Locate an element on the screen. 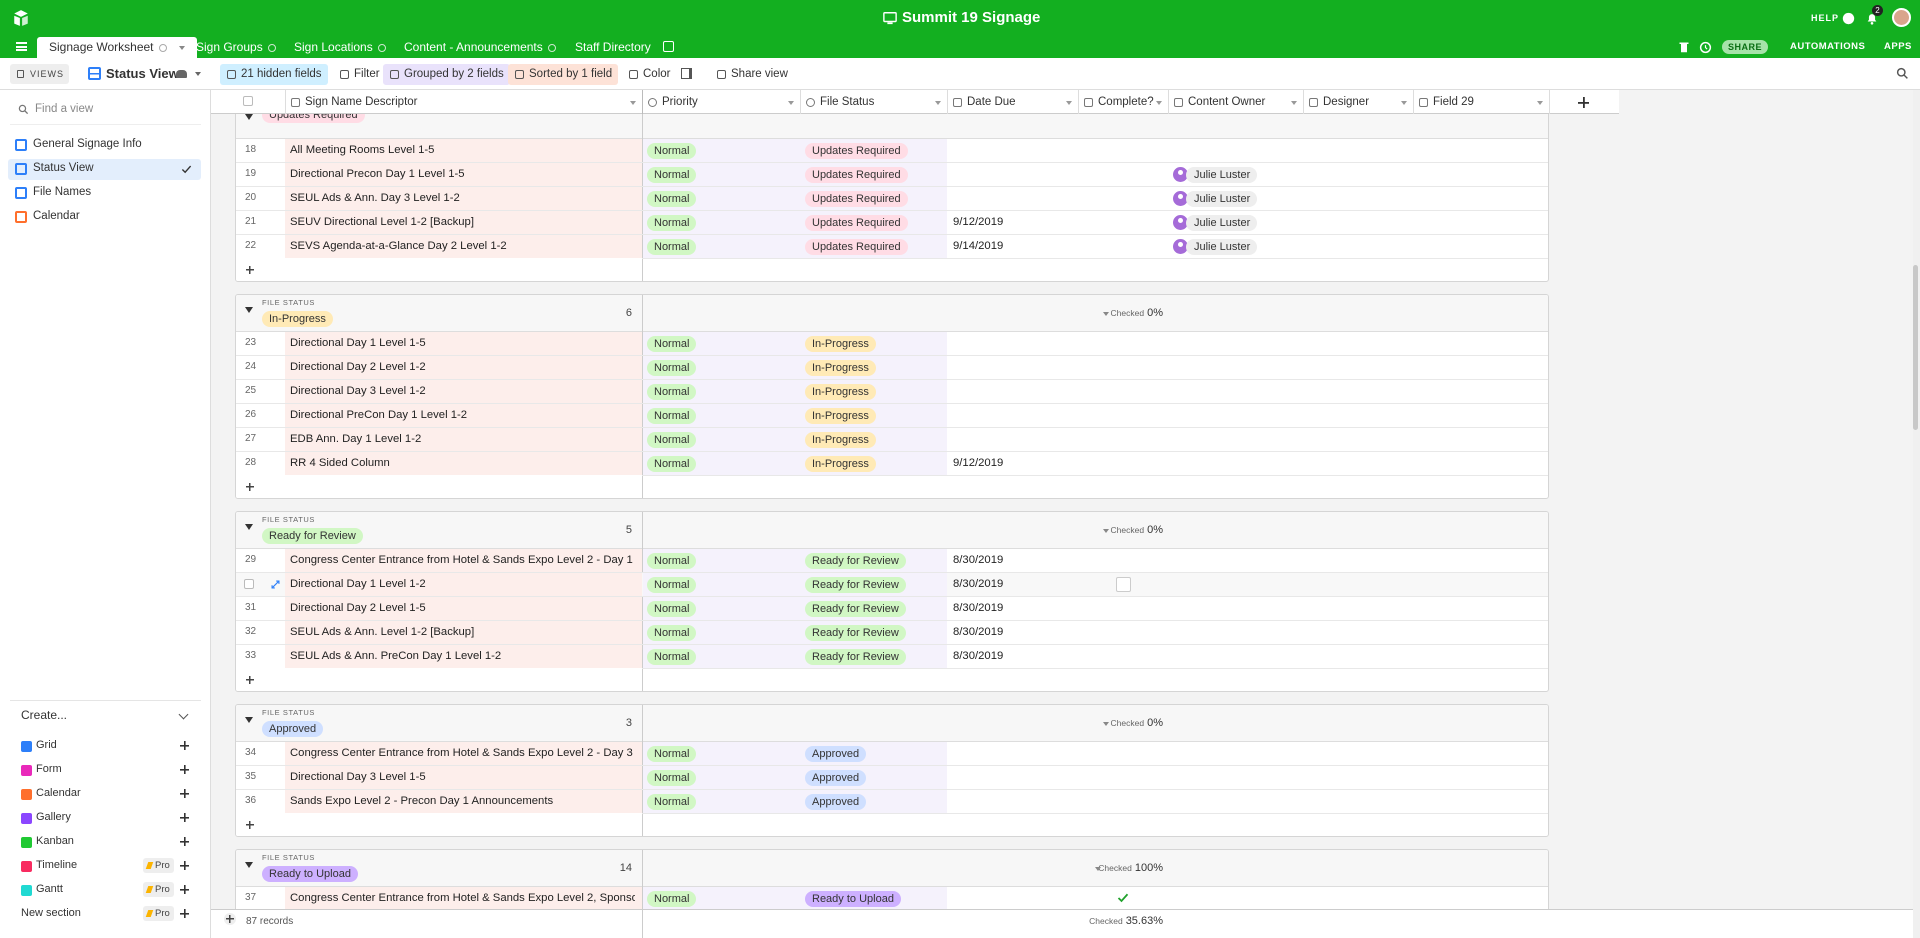 The width and height of the screenshot is (1920, 938). search-icon is located at coordinates (1902, 73).